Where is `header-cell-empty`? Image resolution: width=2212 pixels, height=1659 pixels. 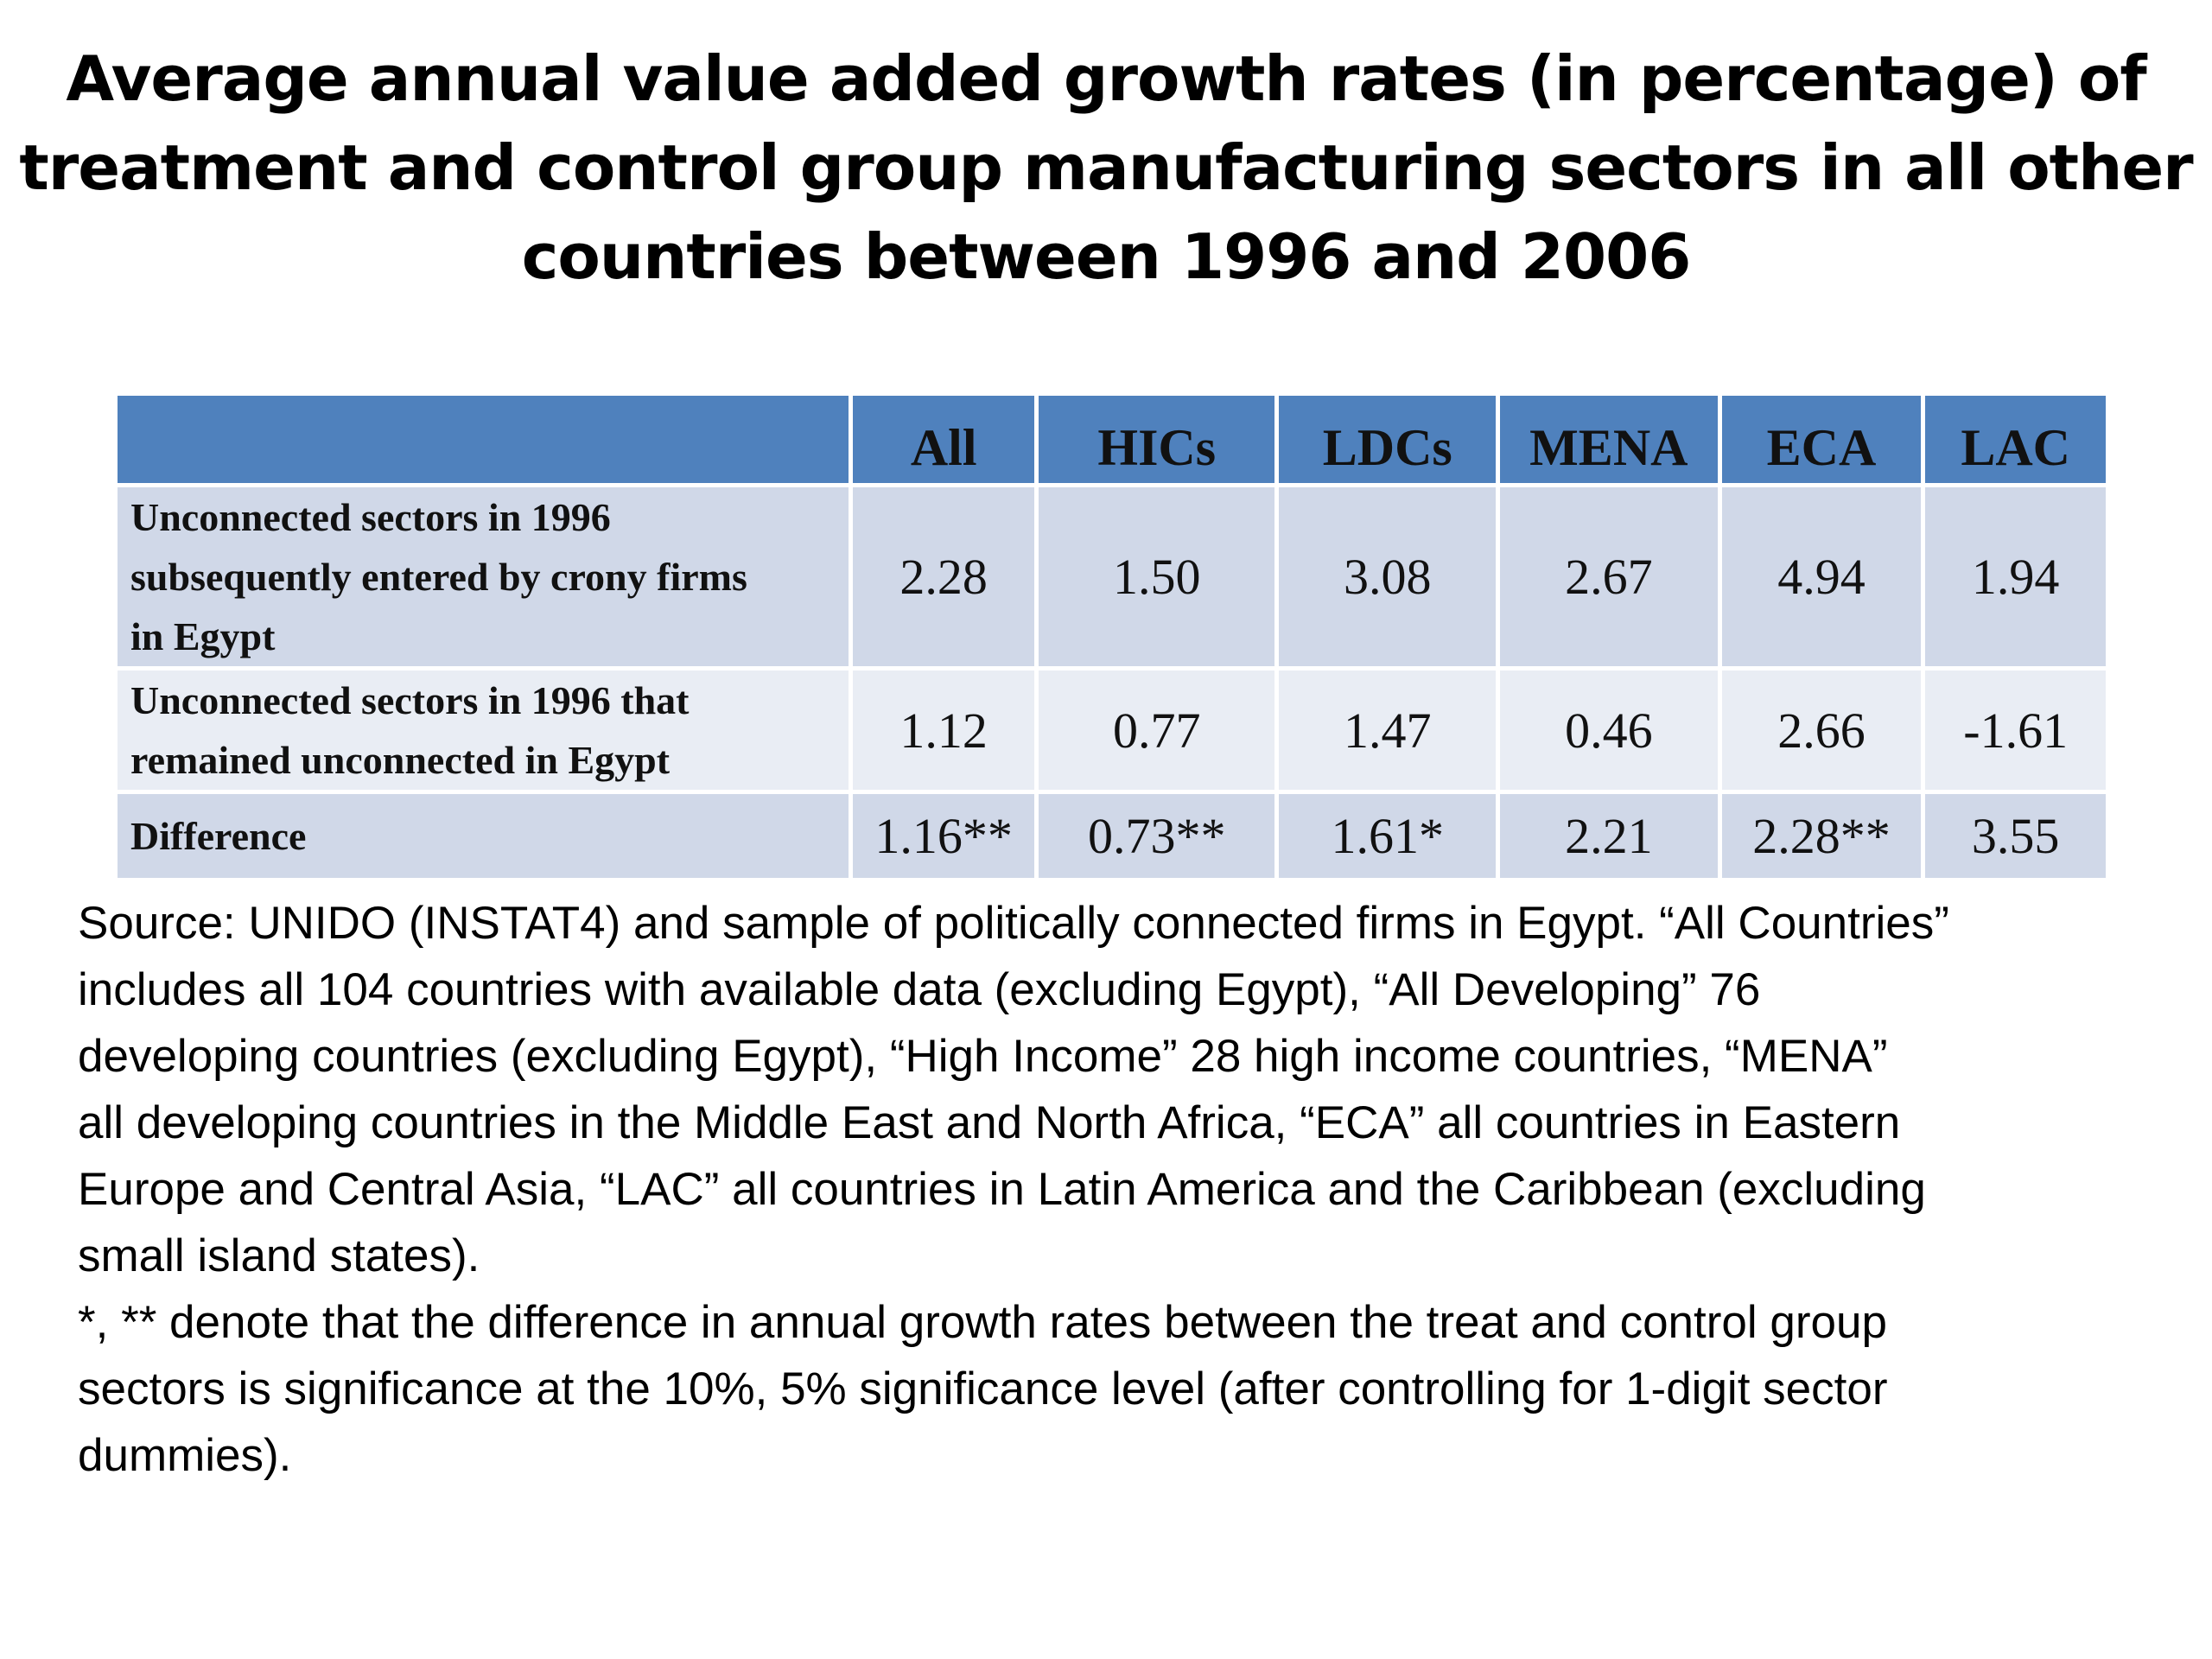 header-cell-empty is located at coordinates (483, 439).